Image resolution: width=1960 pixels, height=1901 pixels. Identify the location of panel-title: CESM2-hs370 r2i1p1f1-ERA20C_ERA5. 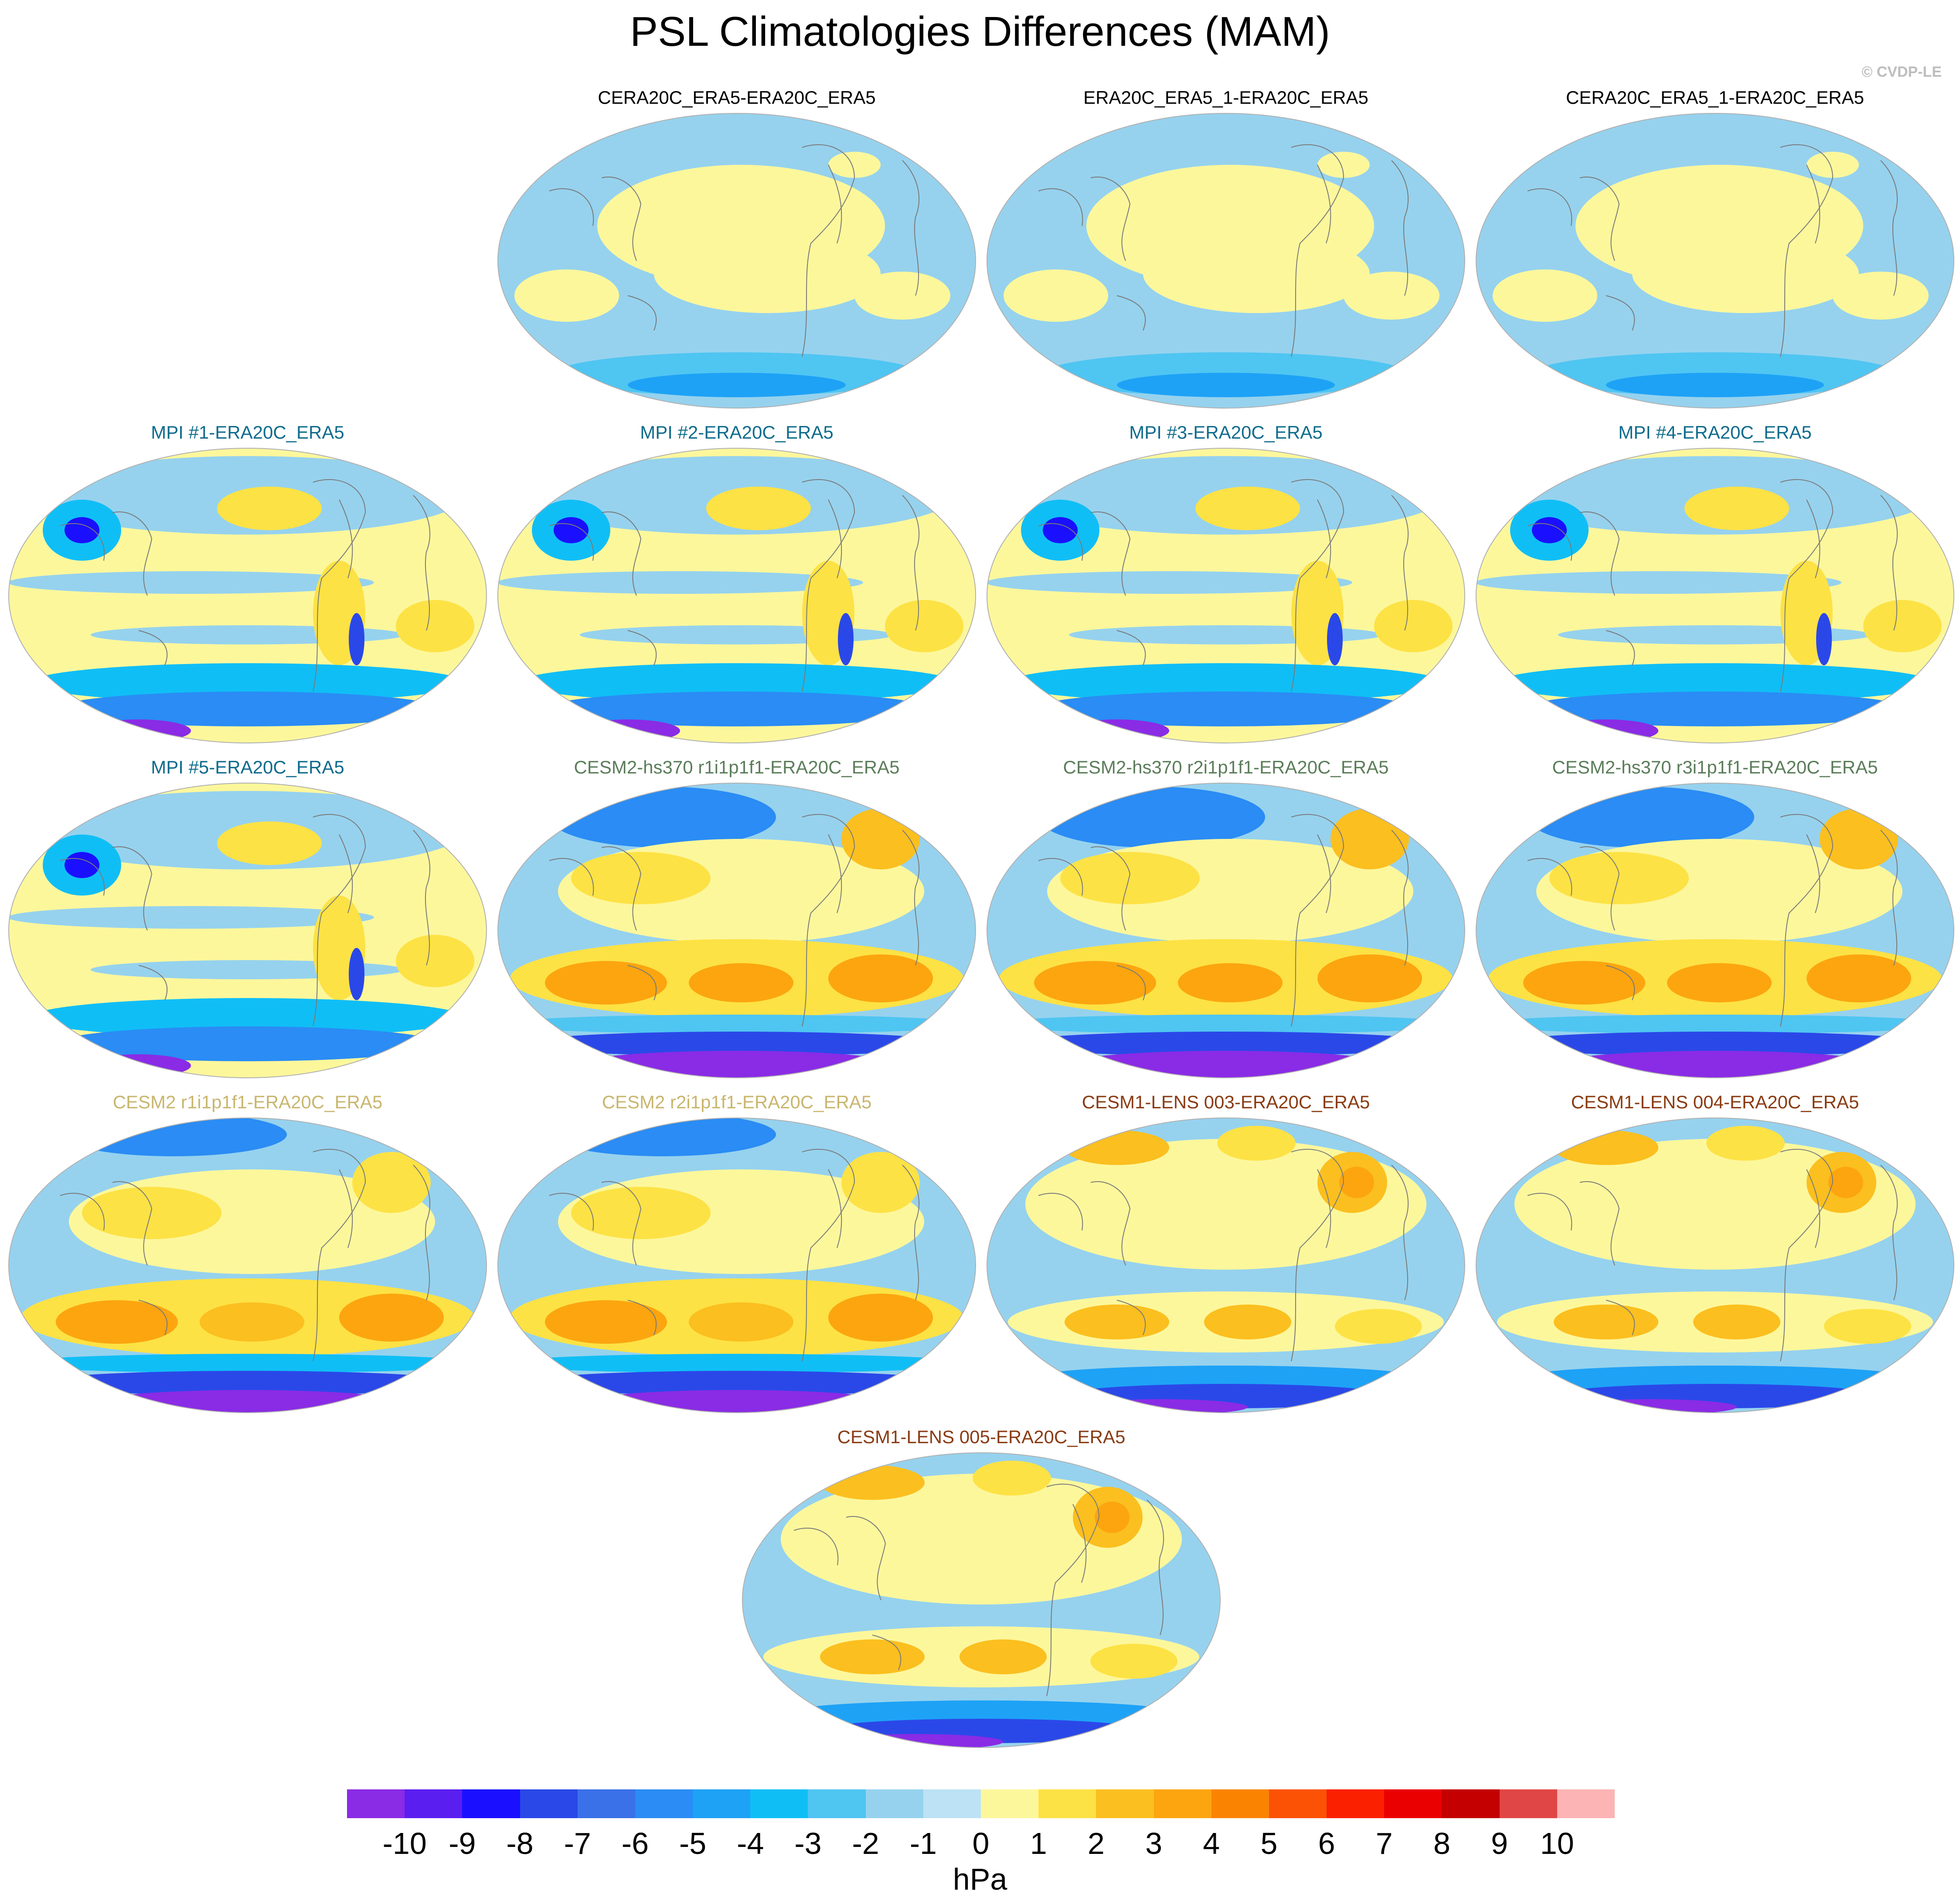
(1226, 767).